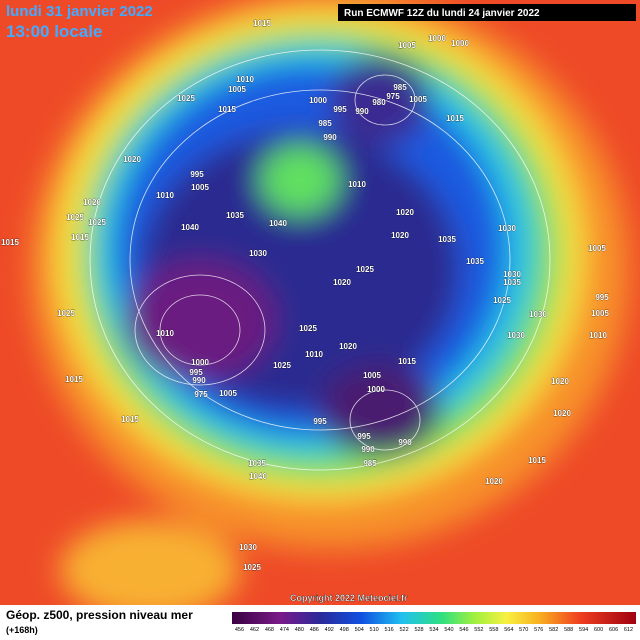 The height and width of the screenshot is (640, 640). Describe the element at coordinates (314, 630) in the screenshot. I see `colorbar-label: 486` at that location.